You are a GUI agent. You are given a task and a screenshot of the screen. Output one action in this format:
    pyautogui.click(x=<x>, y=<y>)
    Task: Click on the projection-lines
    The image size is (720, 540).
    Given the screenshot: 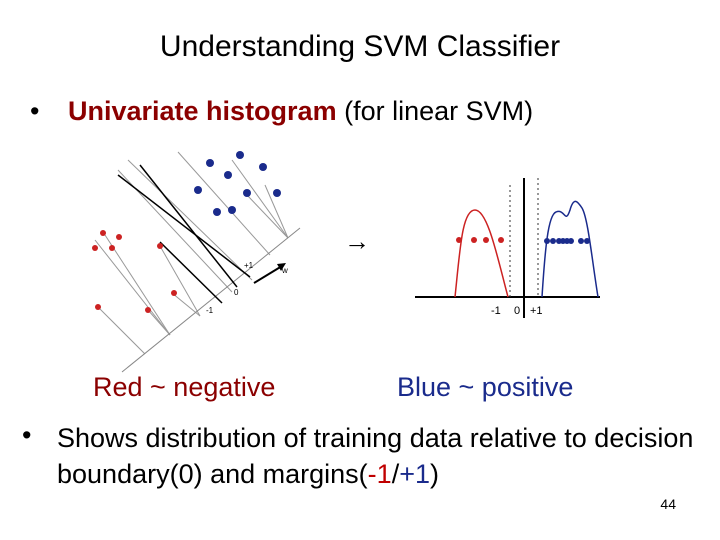 What is the action you would take?
    pyautogui.click(x=191, y=253)
    